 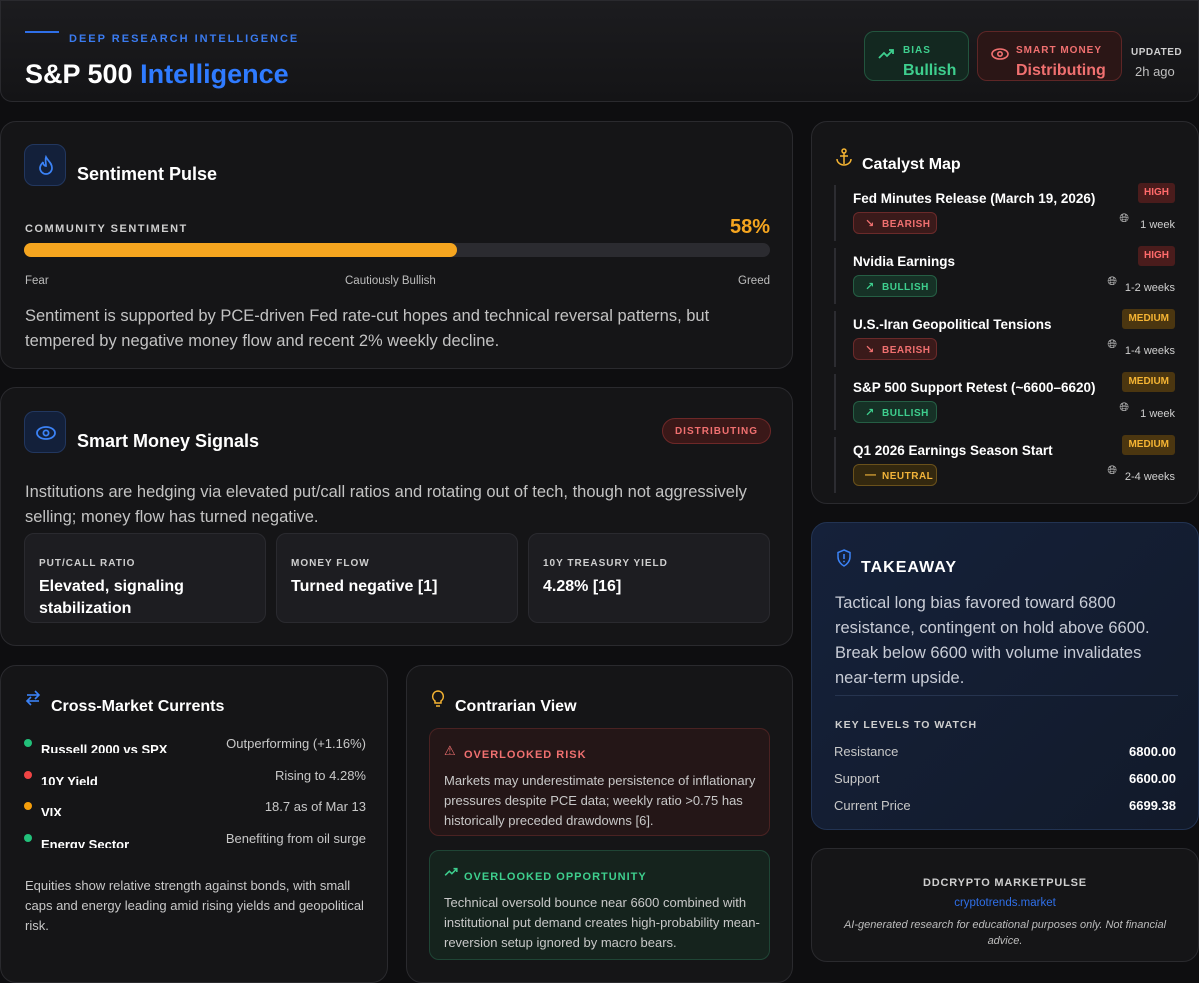 What do you see at coordinates (1152, 805) in the screenshot?
I see `level-value: 6699.38` at bounding box center [1152, 805].